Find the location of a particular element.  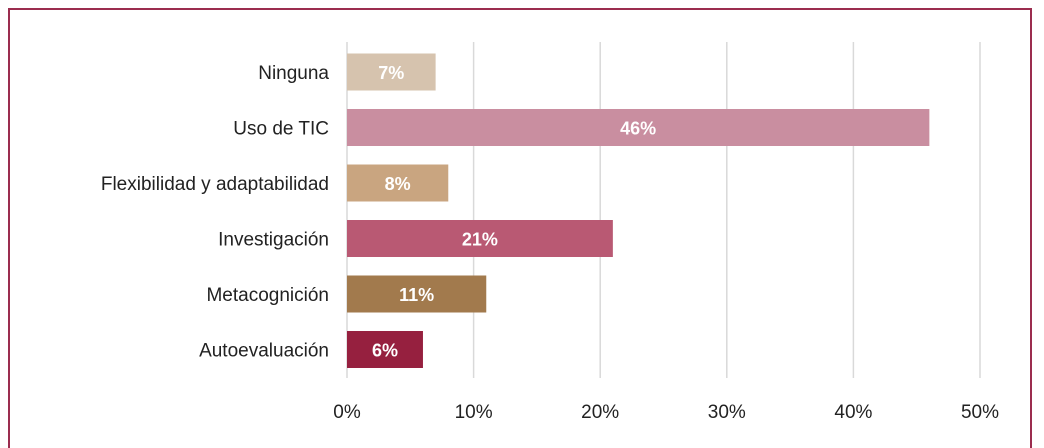

x-tick-label: 50% is located at coordinates (980, 412).